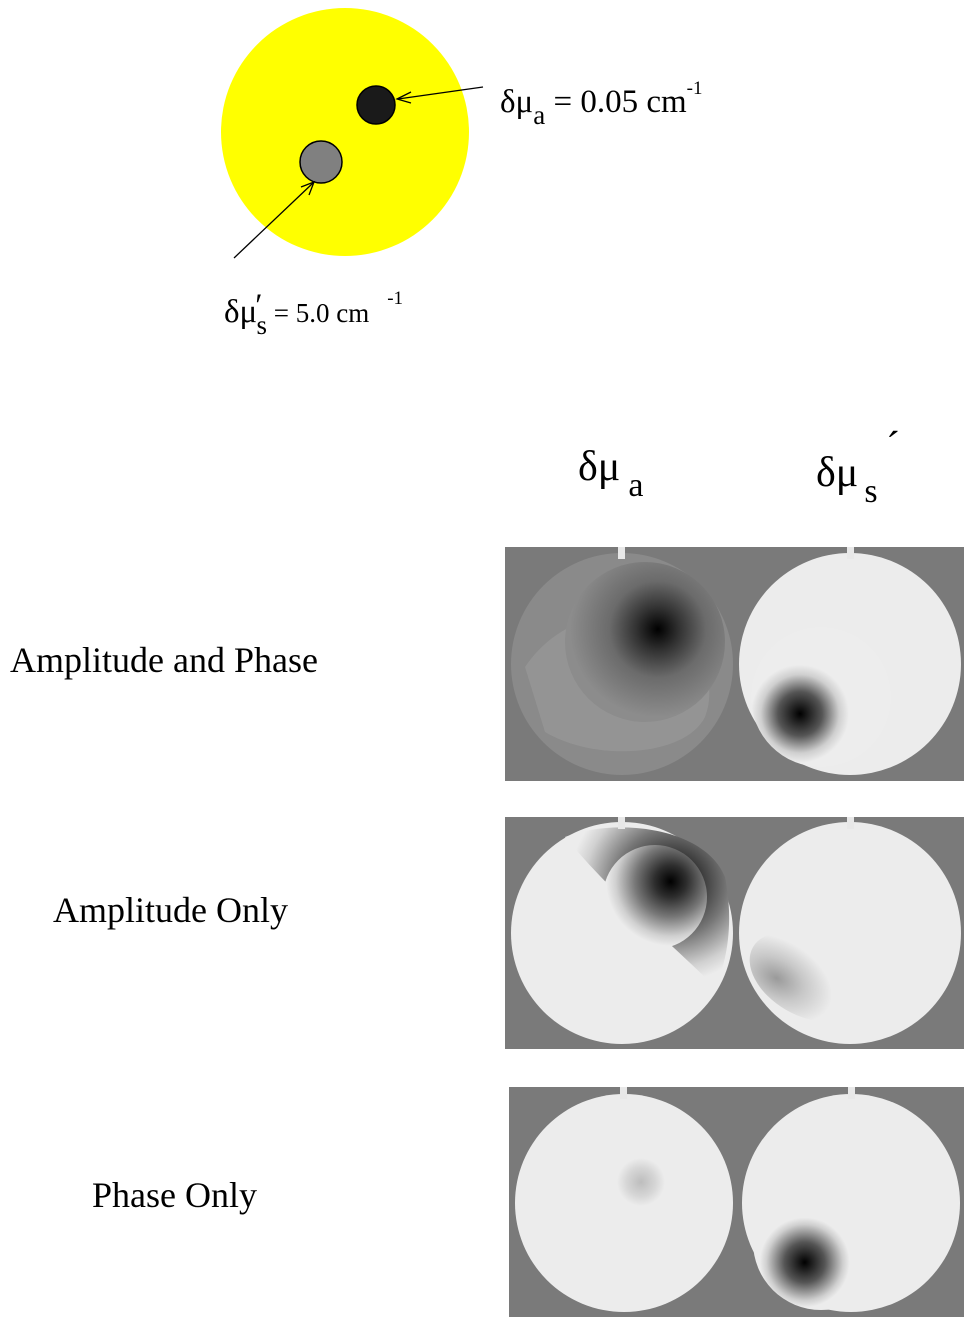  What do you see at coordinates (893, 447) in the screenshot?
I see `column-scattering-prime: ´` at bounding box center [893, 447].